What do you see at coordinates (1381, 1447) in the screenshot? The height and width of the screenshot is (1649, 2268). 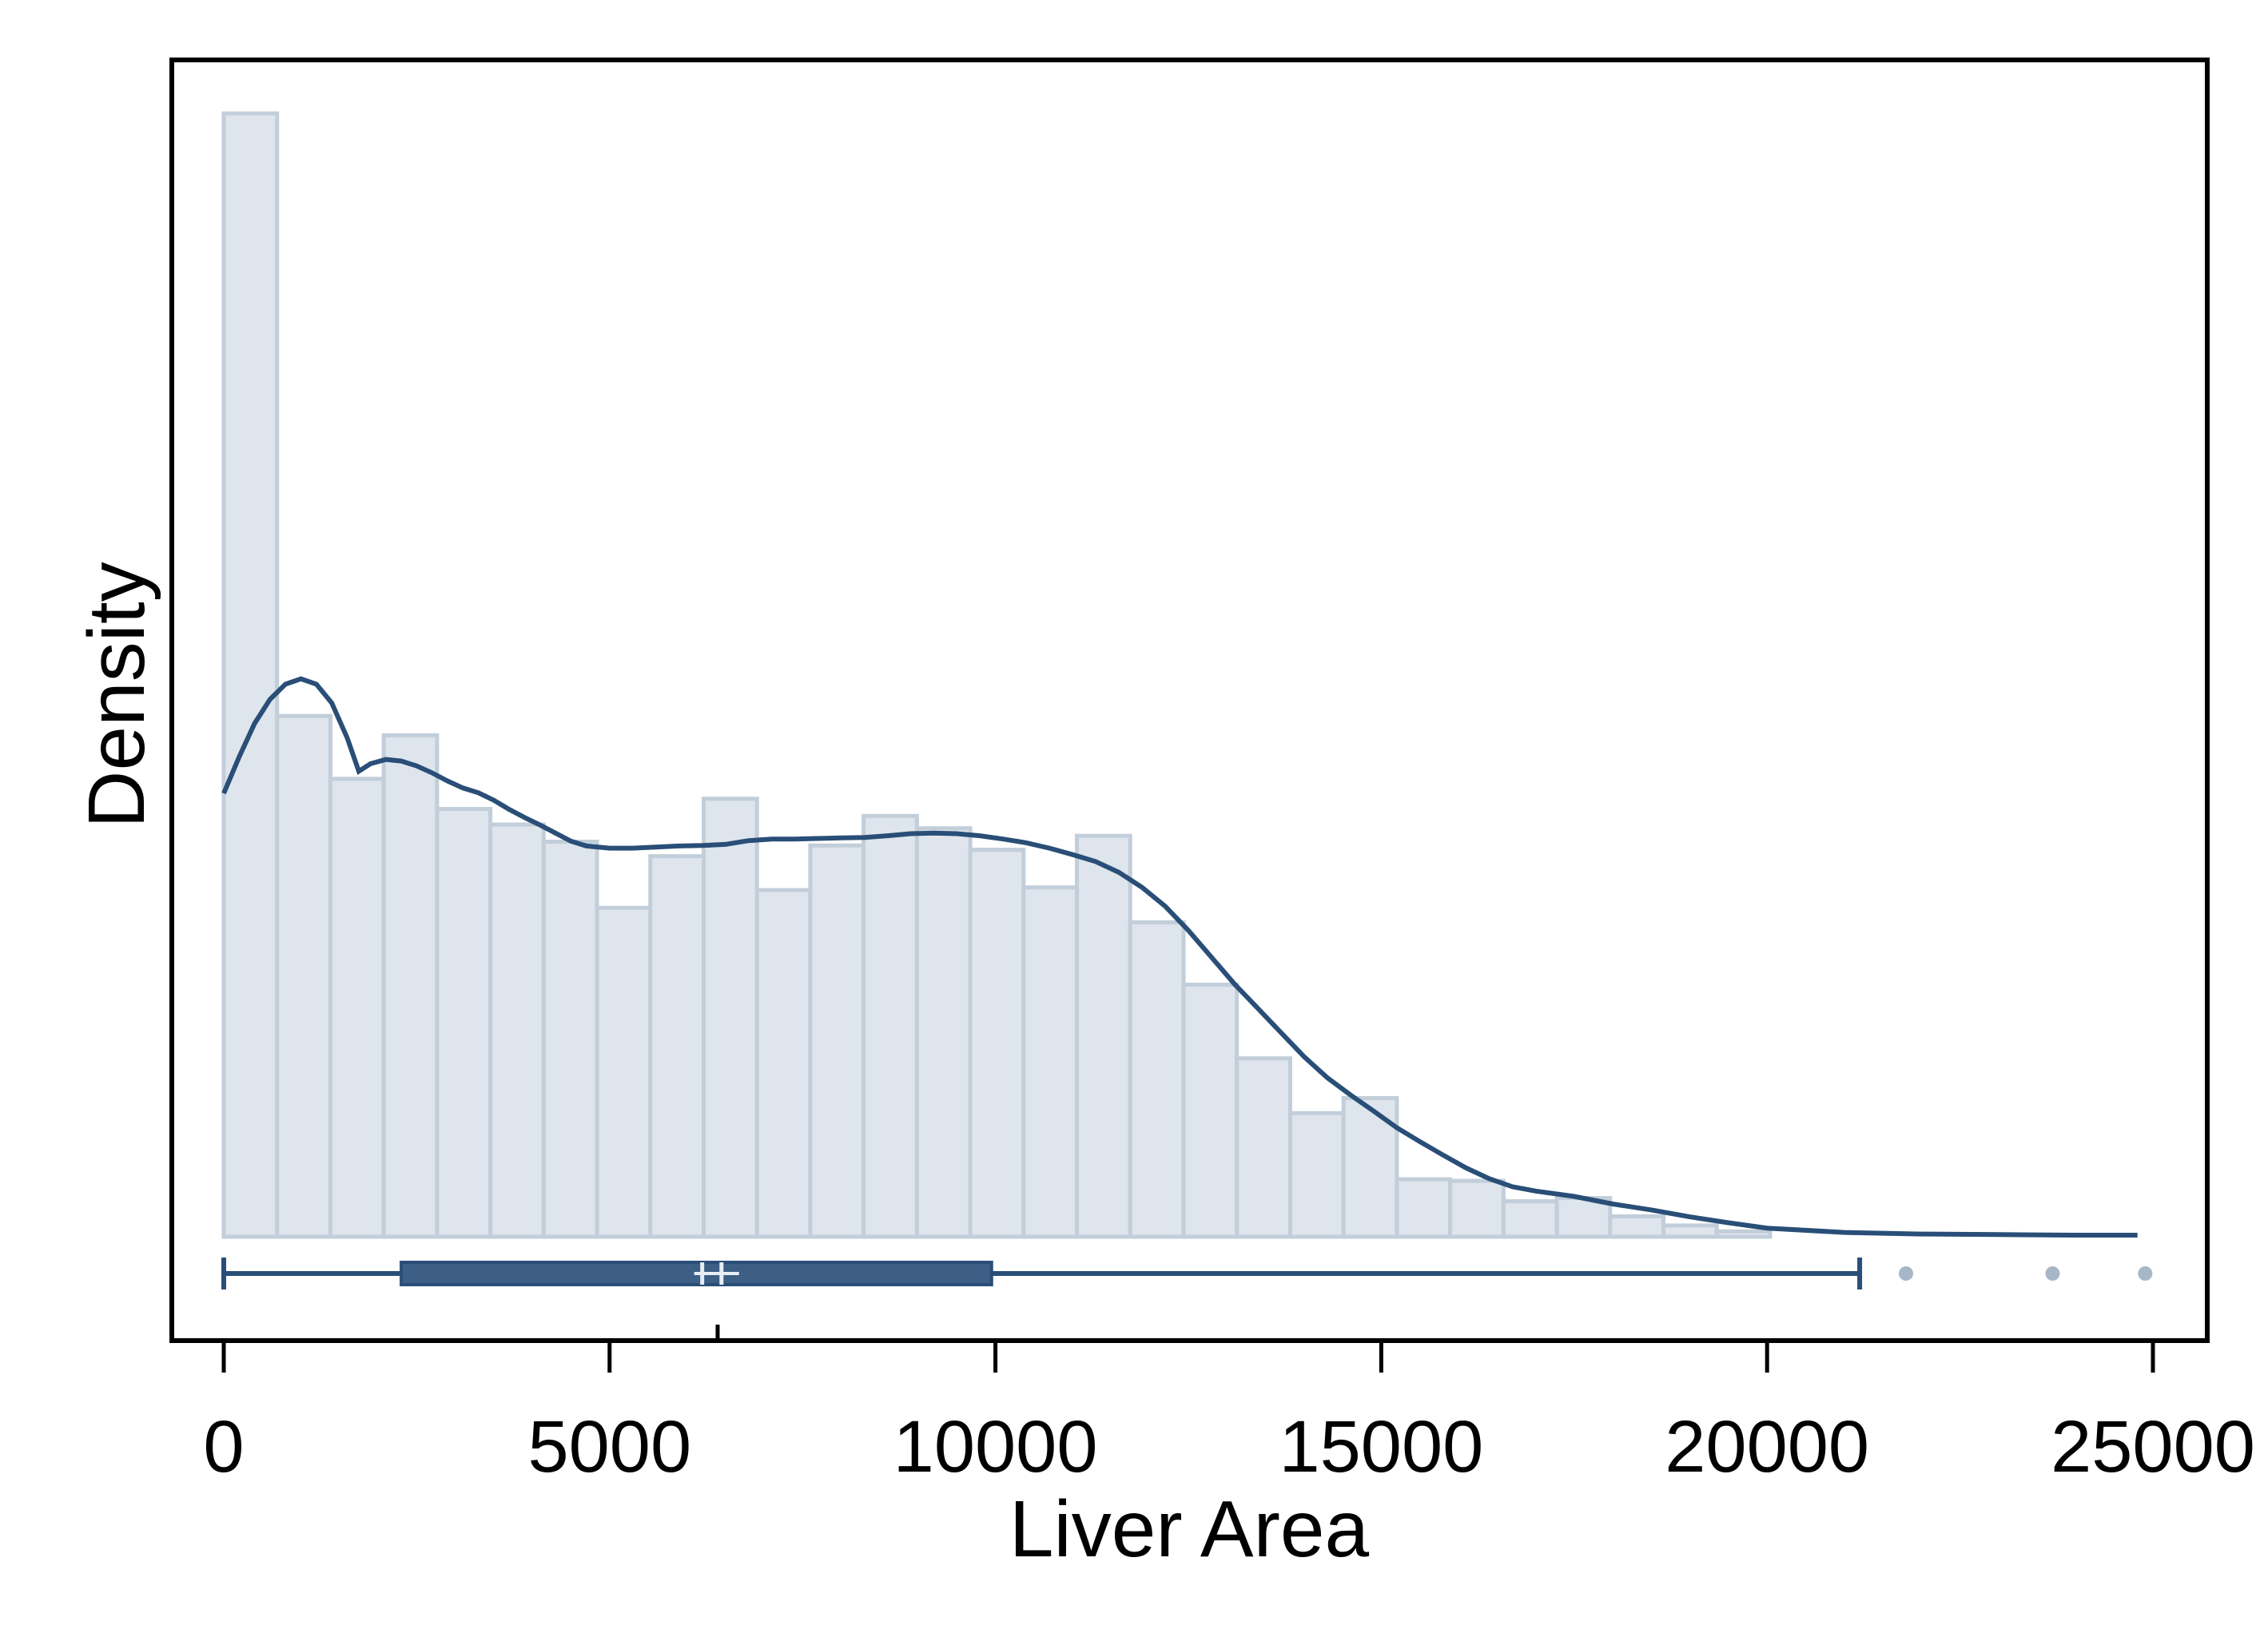 I see `x-tick-label: 15000` at bounding box center [1381, 1447].